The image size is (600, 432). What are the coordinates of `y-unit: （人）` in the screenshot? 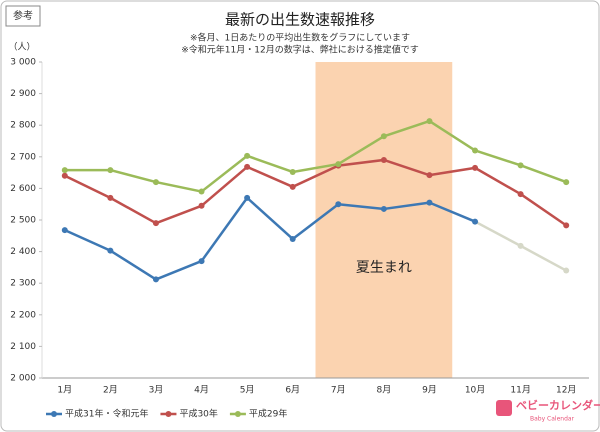 It's located at (21, 47).